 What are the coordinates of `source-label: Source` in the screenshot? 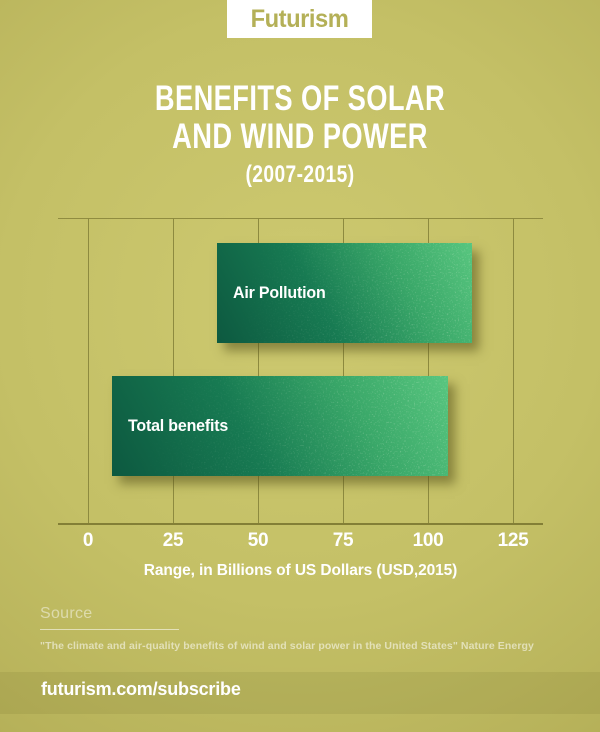 It's located at (66, 613).